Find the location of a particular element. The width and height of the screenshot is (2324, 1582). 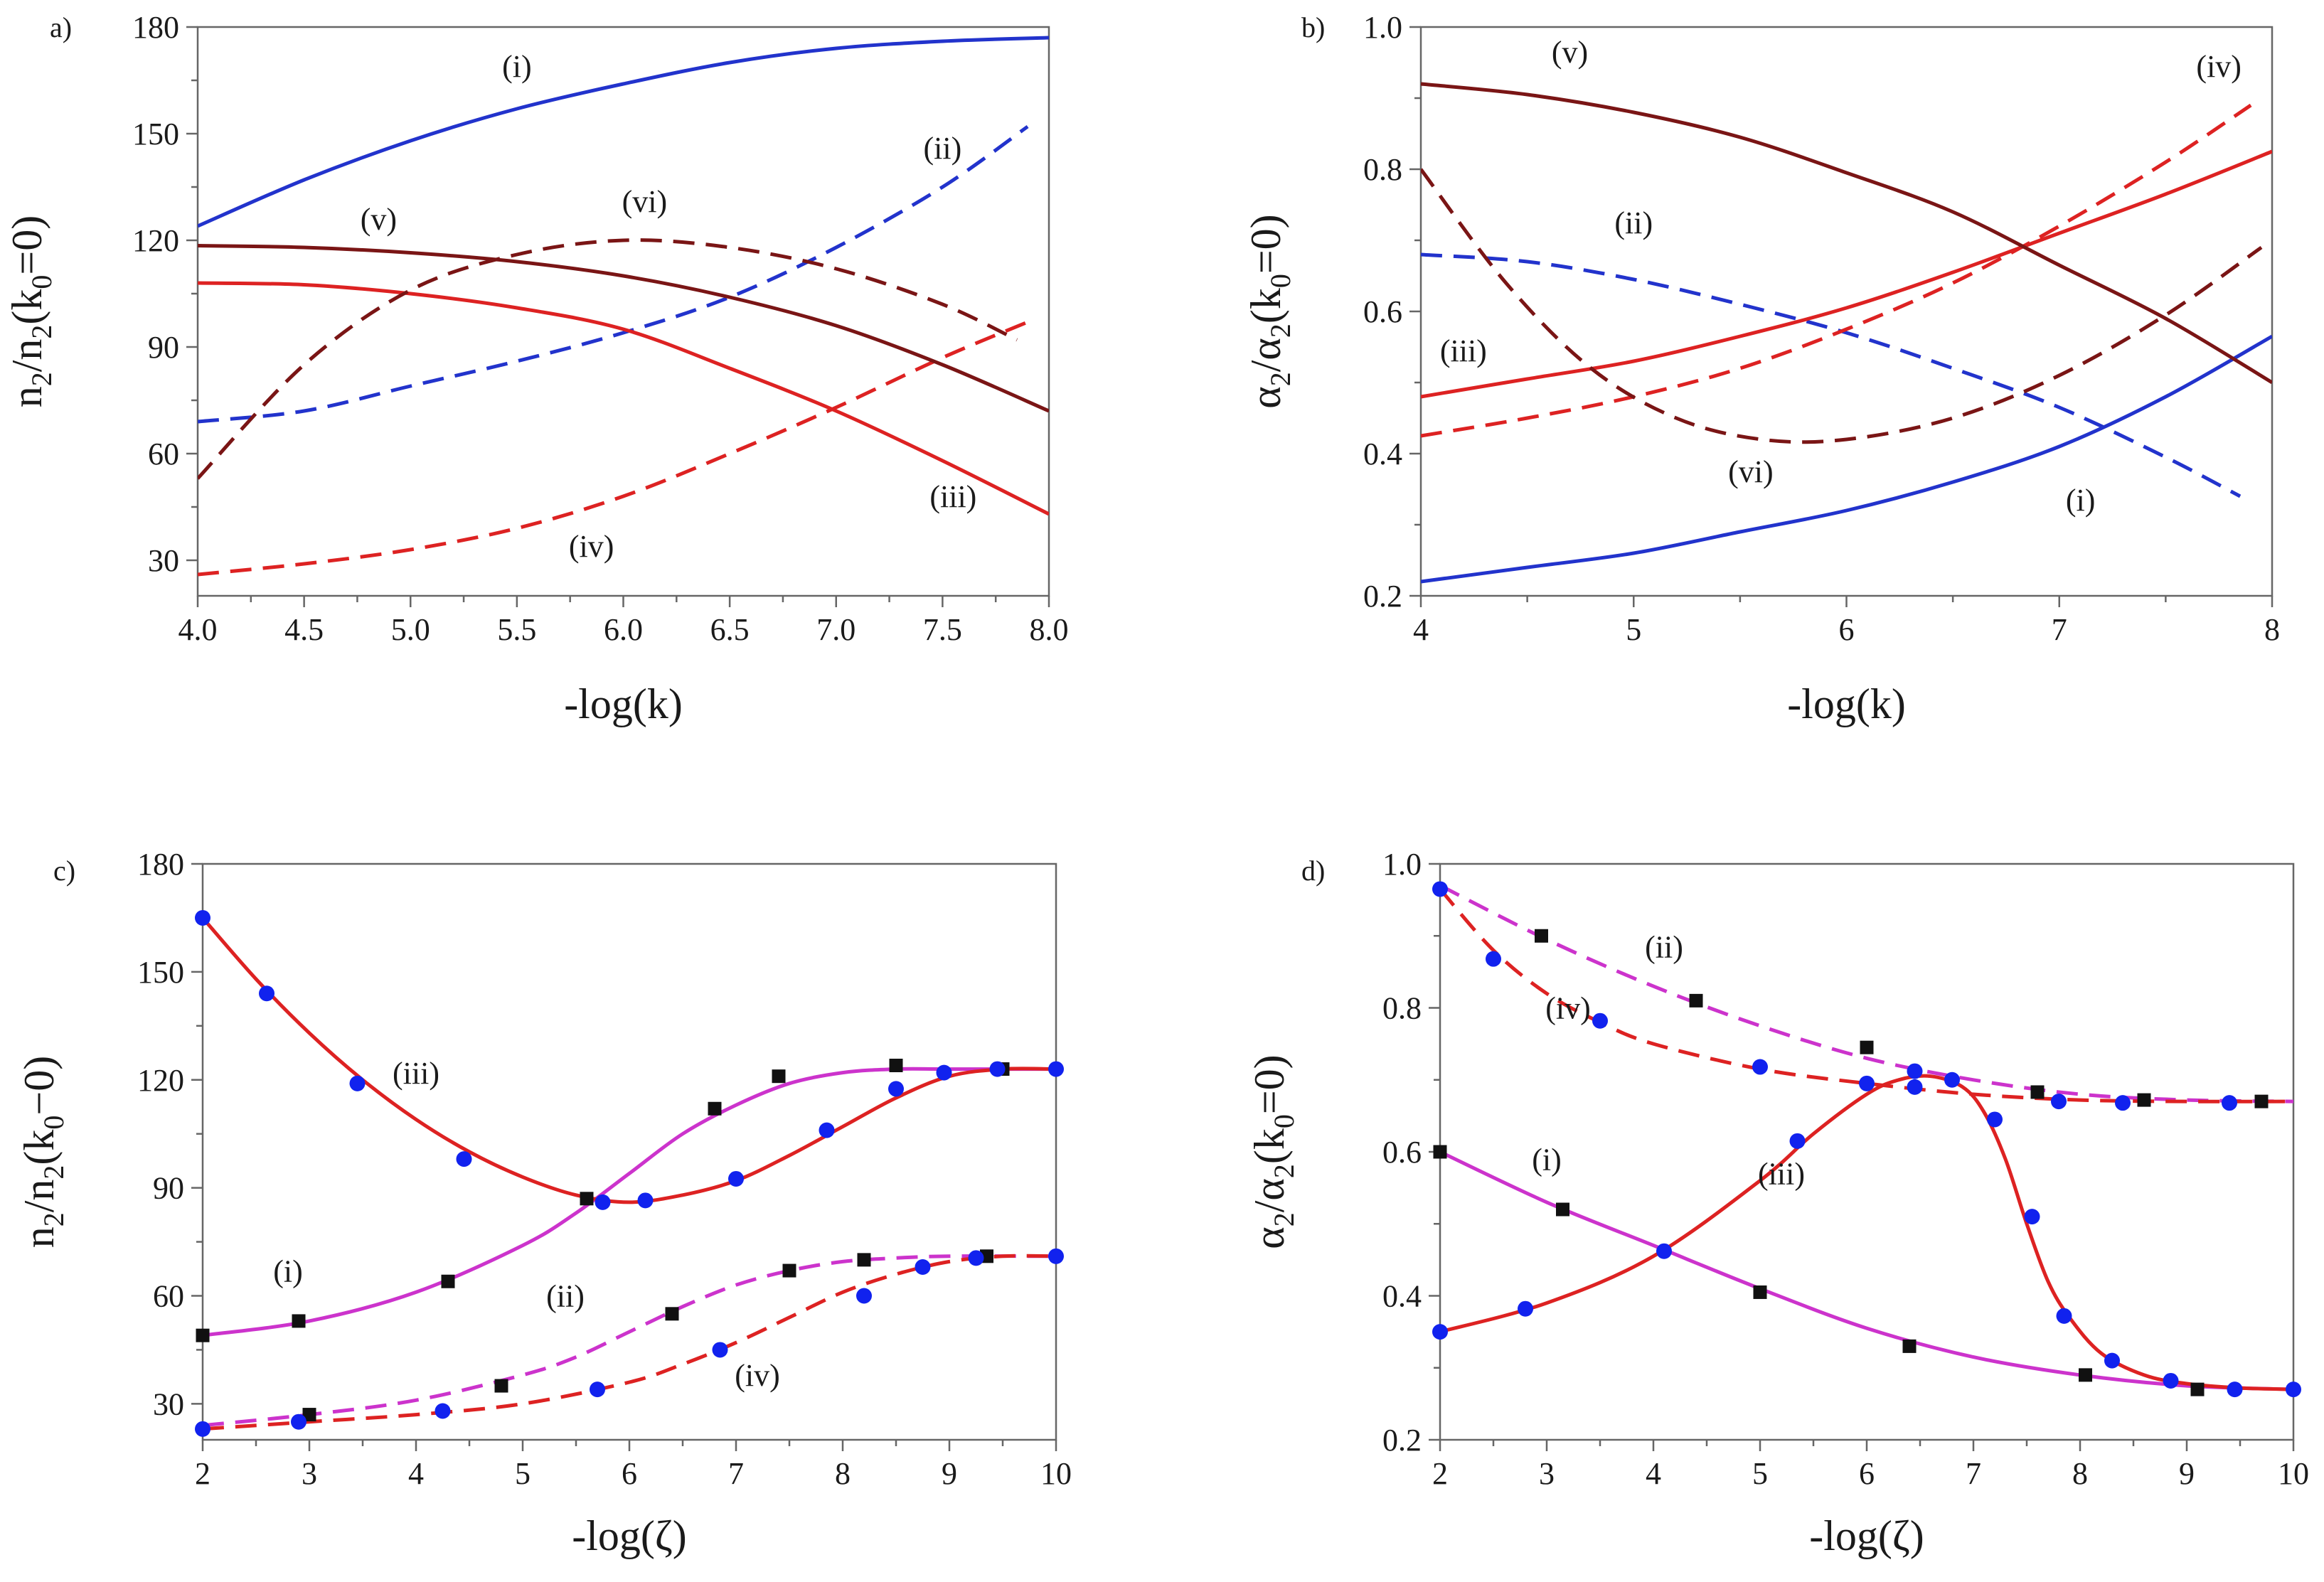

series-label-b-5: (v) is located at coordinates (1570, 53).